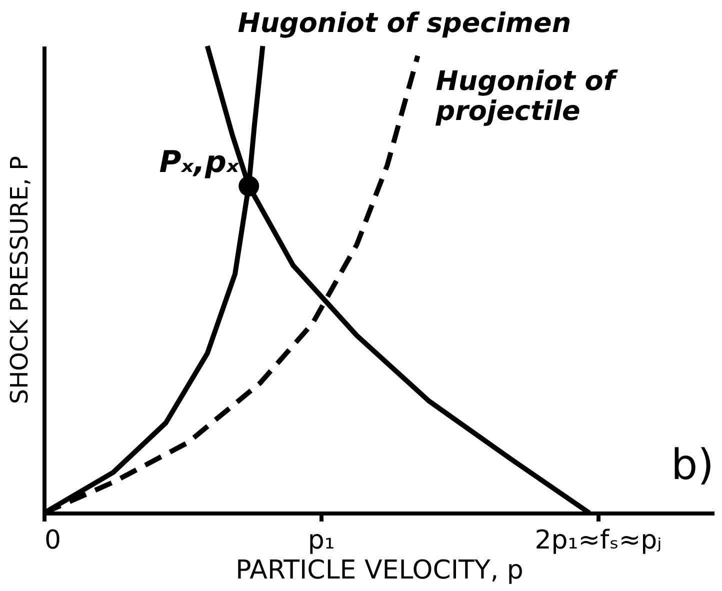 The width and height of the screenshot is (722, 591). What do you see at coordinates (380, 571) in the screenshot?
I see `x-axis-title: PARTICLE VELOCITY, p` at bounding box center [380, 571].